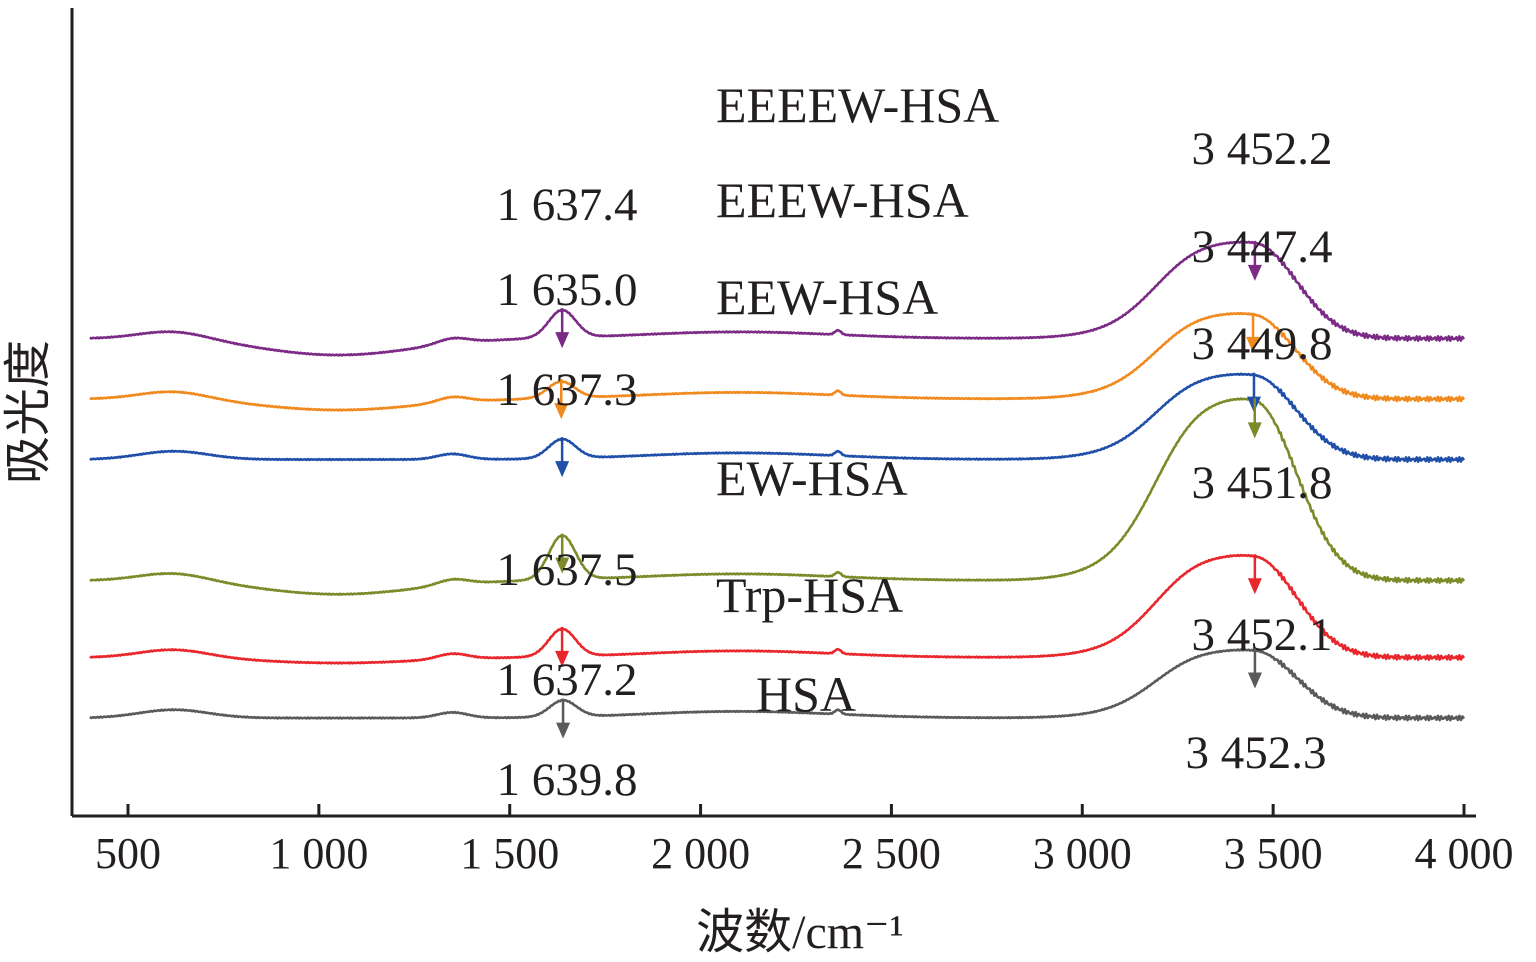 The image size is (1536, 962). What do you see at coordinates (1273, 853) in the screenshot?
I see `x-tick-label: 3 500` at bounding box center [1273, 853].